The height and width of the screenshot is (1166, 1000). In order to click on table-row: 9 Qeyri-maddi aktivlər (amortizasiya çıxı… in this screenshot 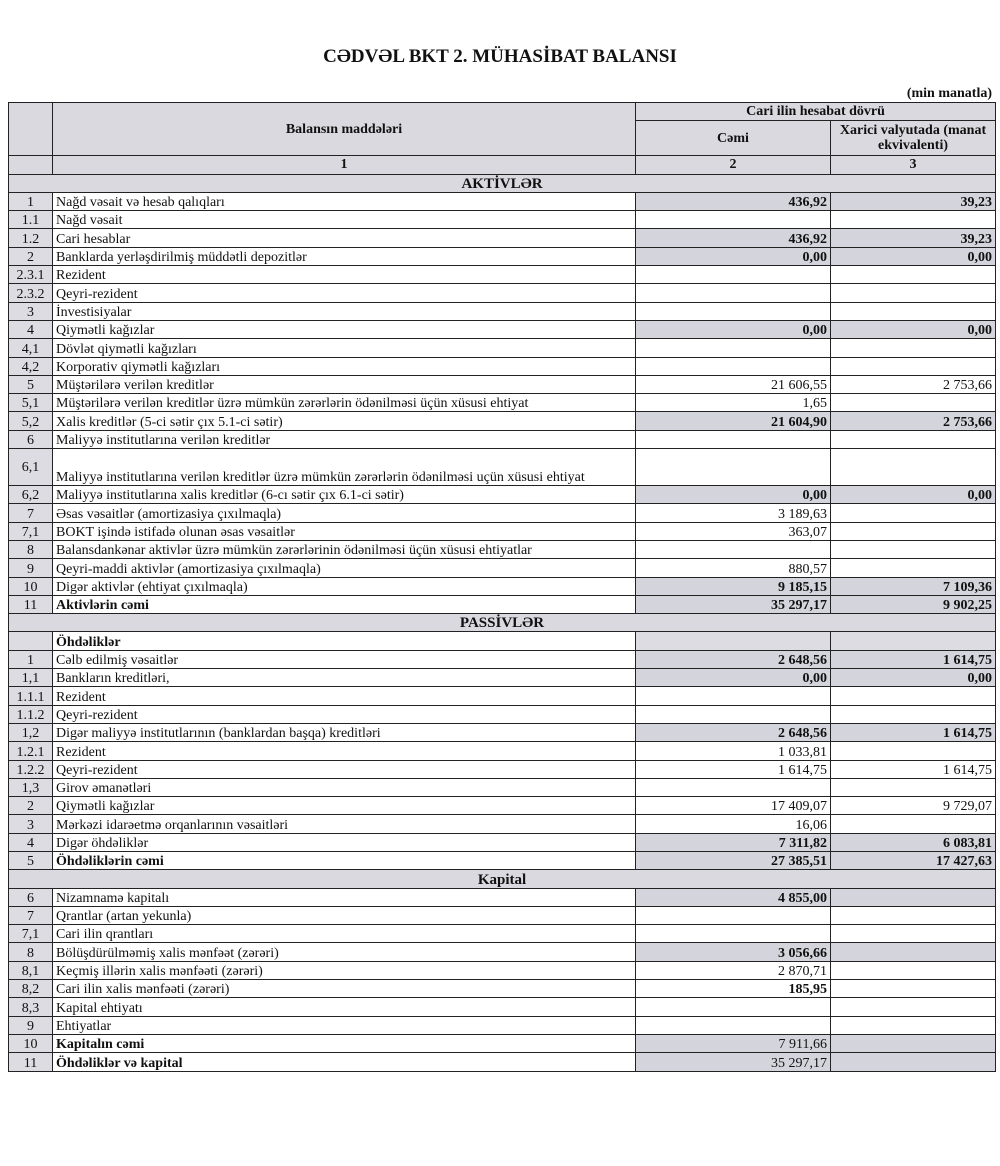, I will do `click(502, 568)`.